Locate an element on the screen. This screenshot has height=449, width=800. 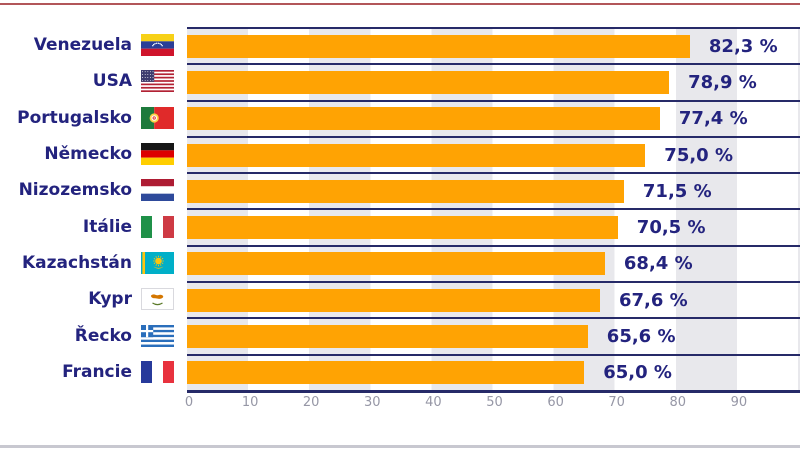
bar-track: 65,0 % is located at coordinates (493, 371).